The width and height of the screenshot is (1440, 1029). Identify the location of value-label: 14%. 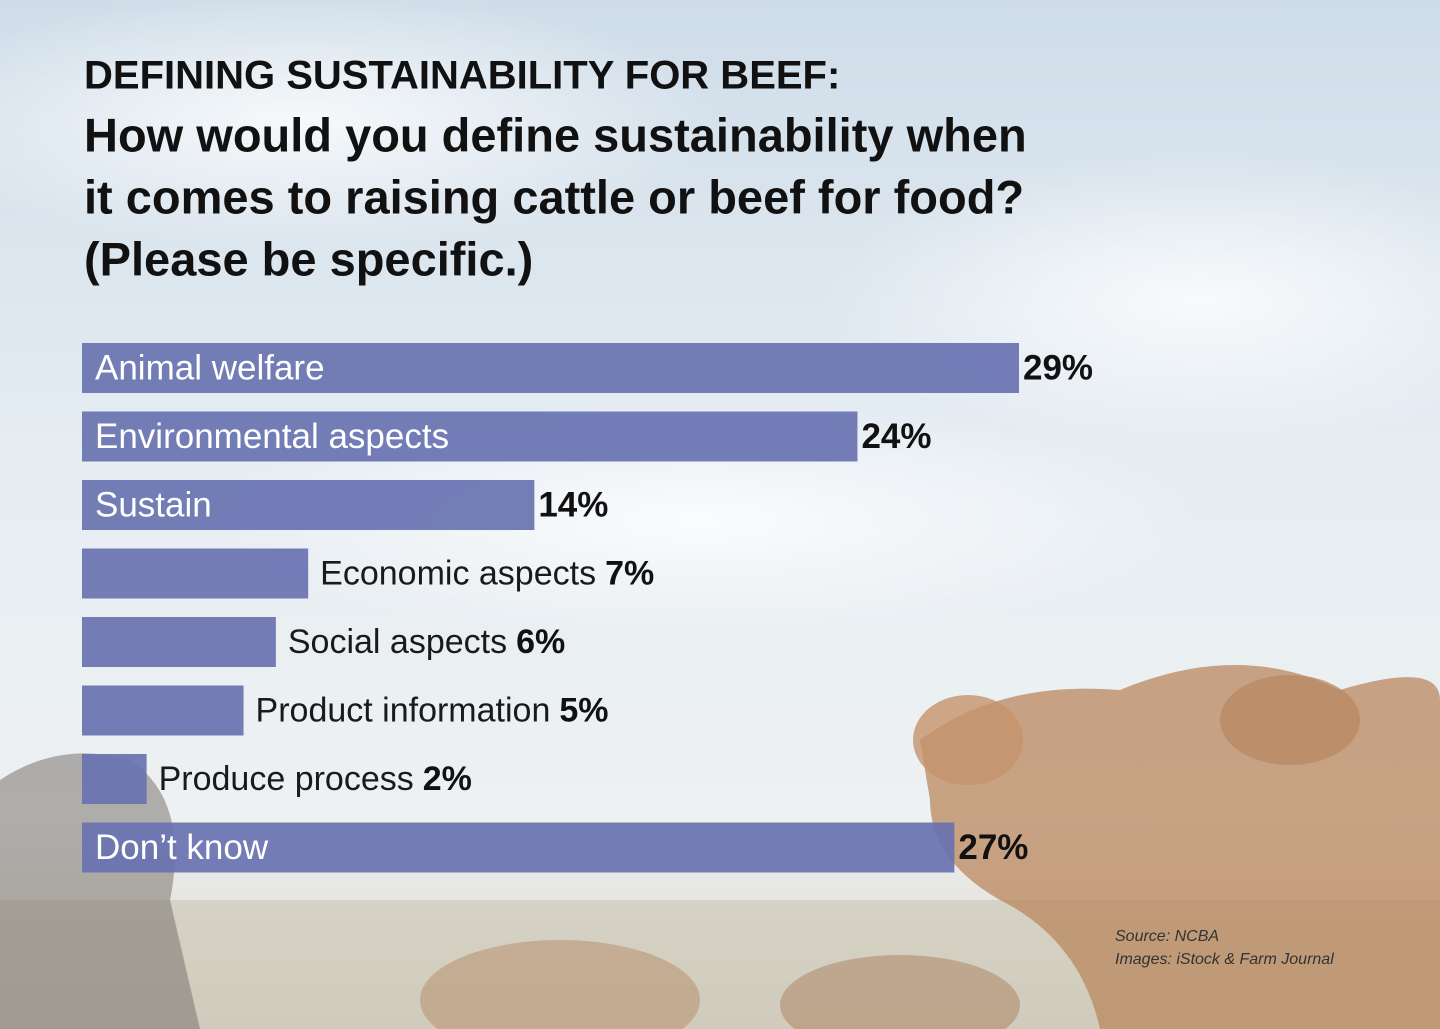
(573, 504).